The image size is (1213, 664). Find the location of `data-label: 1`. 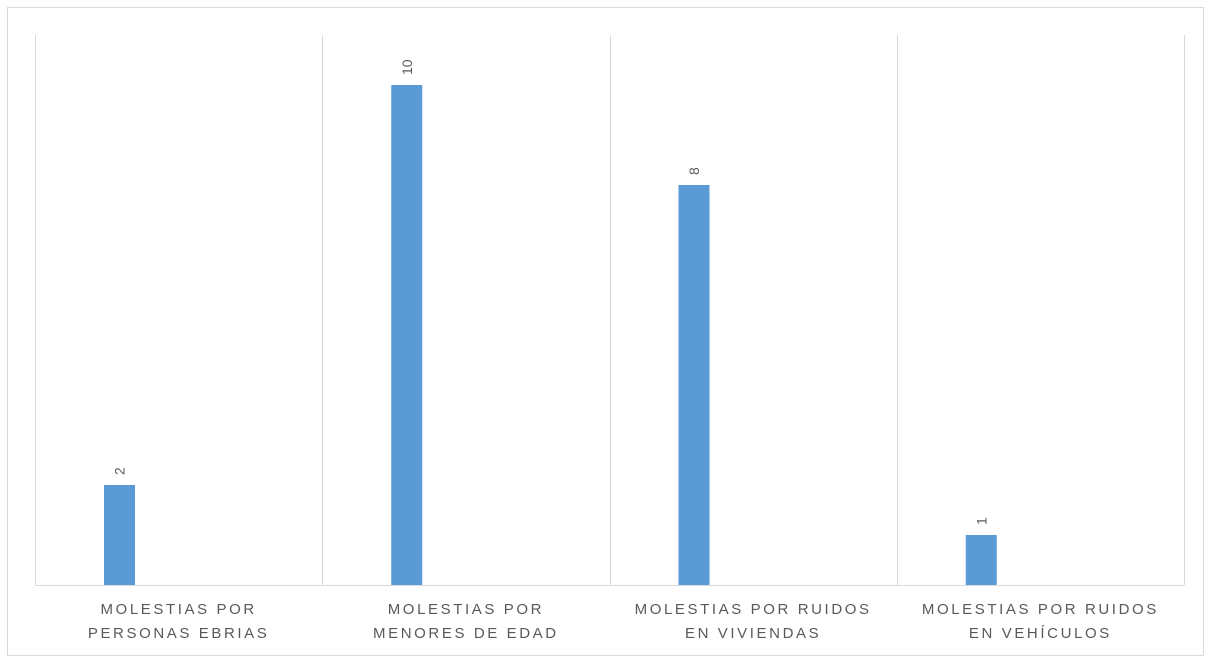

data-label: 1 is located at coordinates (981, 521).